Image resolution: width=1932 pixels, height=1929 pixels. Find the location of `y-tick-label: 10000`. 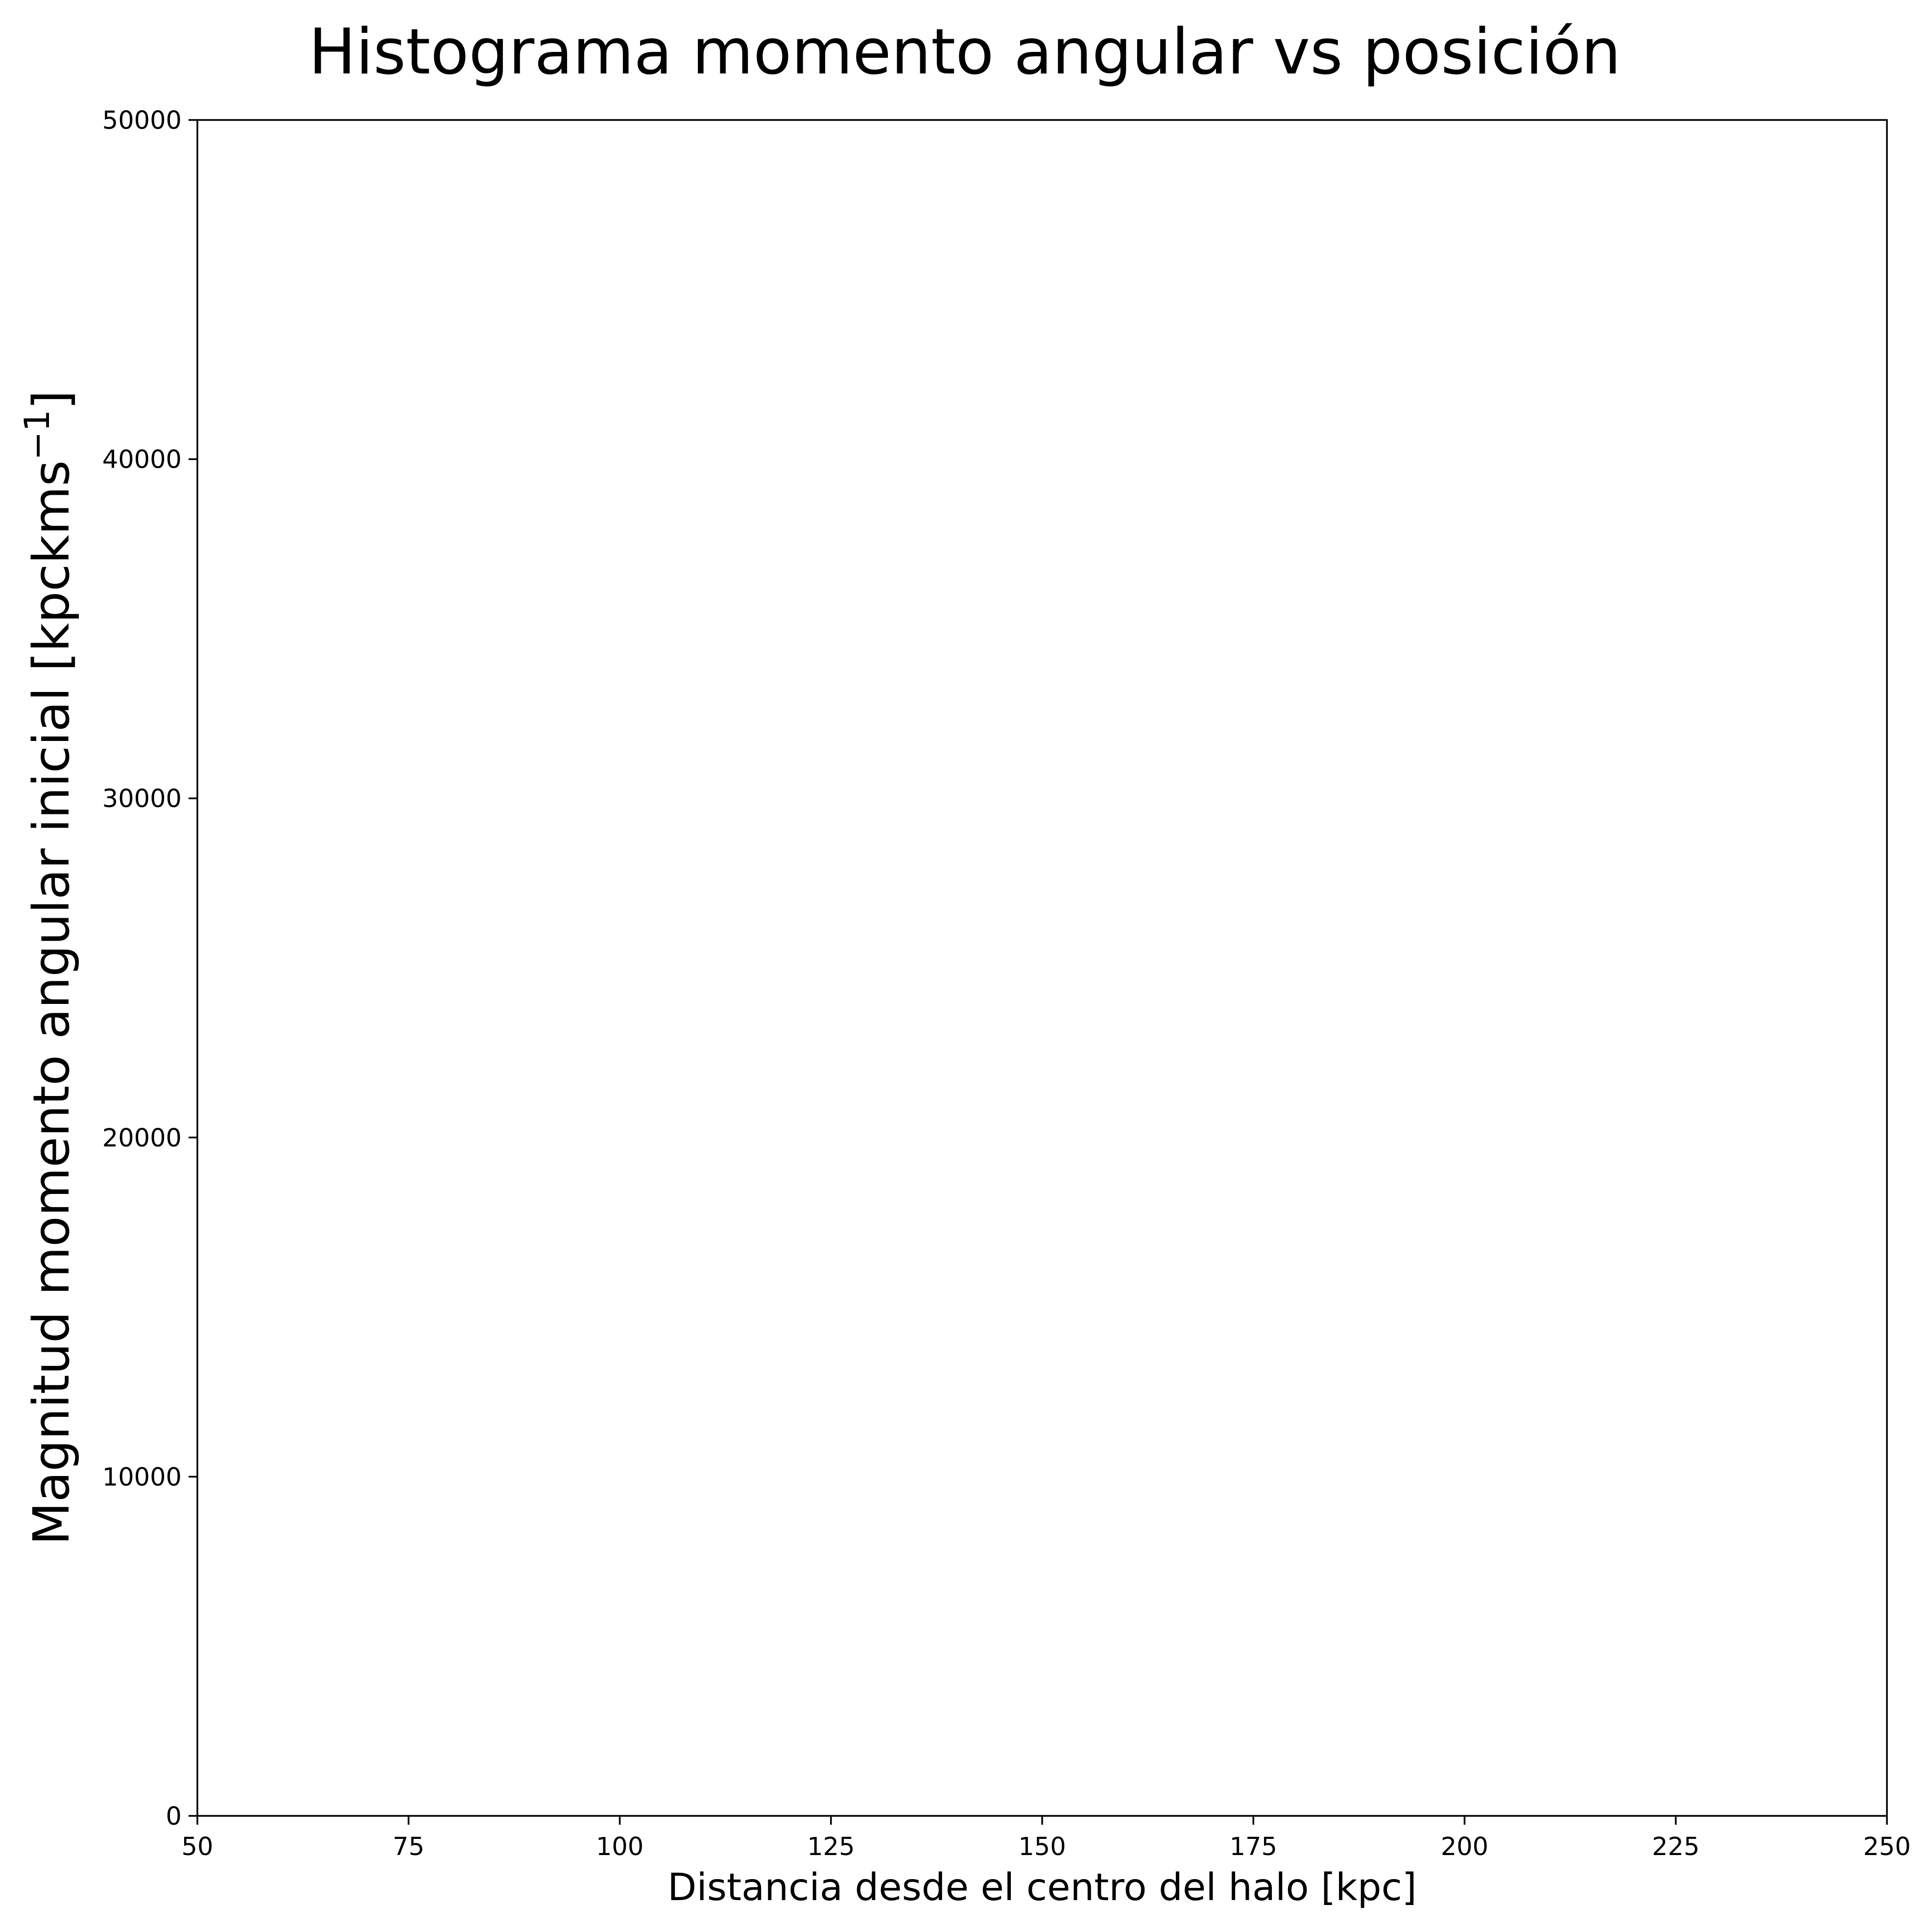

y-tick-label: 10000 is located at coordinates (142, 1477).